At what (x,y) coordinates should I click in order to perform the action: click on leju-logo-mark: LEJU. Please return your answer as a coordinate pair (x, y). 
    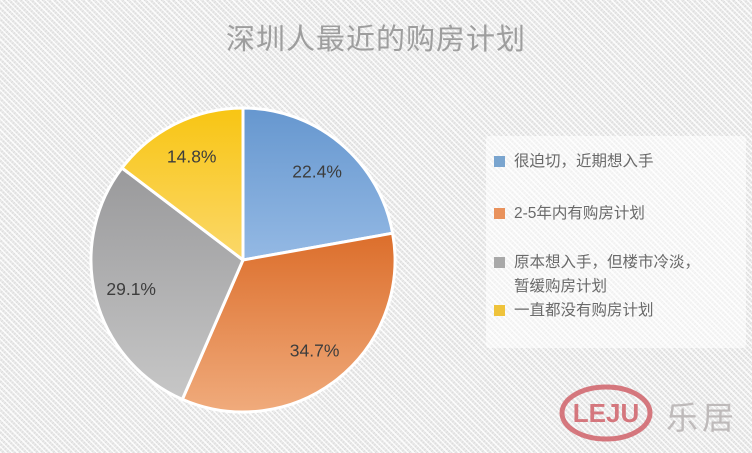
    Looking at the image, I should click on (606, 413).